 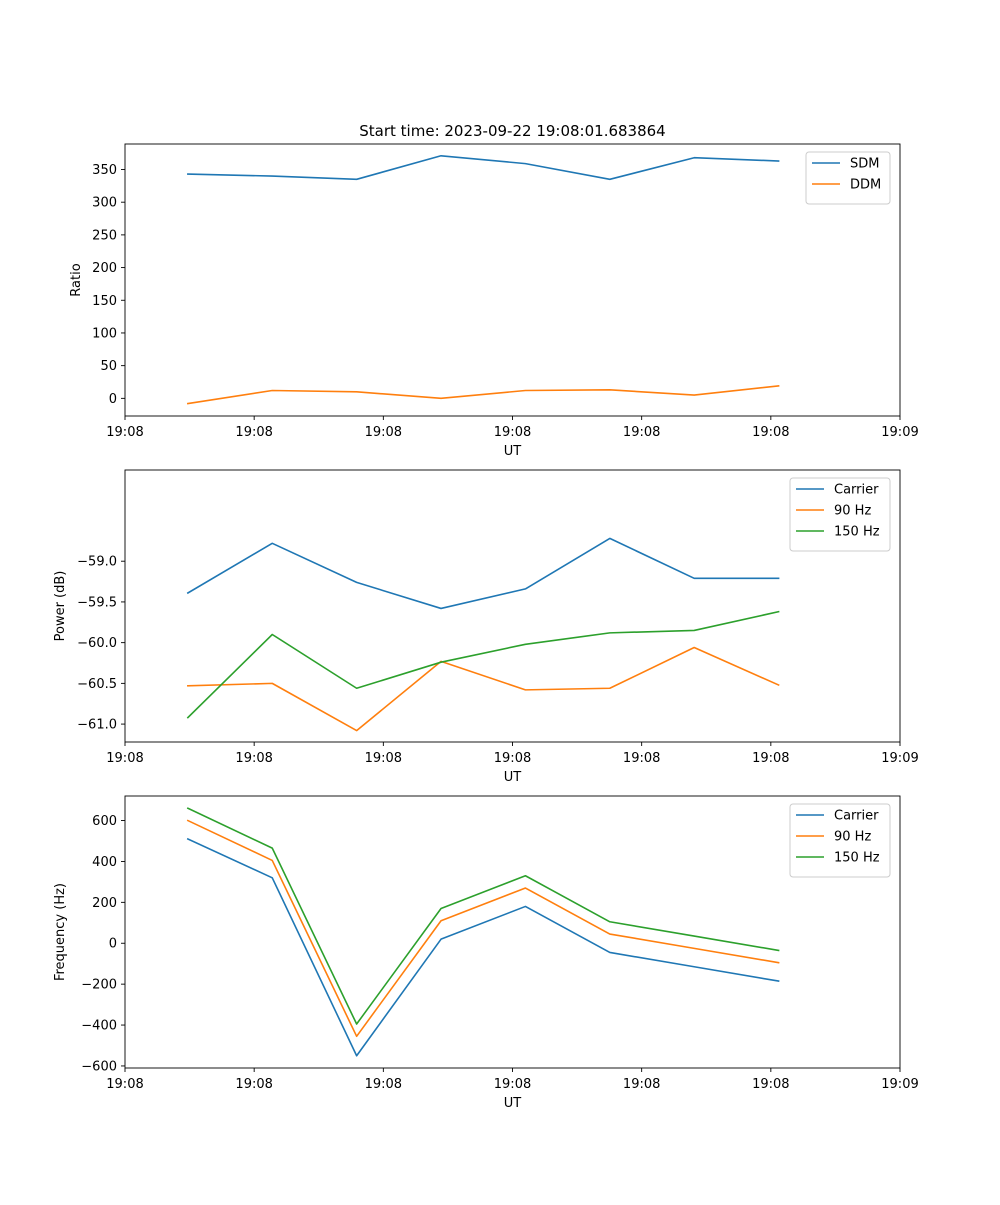 What do you see at coordinates (104, 170) in the screenshot?
I see `y-tick-label: 350` at bounding box center [104, 170].